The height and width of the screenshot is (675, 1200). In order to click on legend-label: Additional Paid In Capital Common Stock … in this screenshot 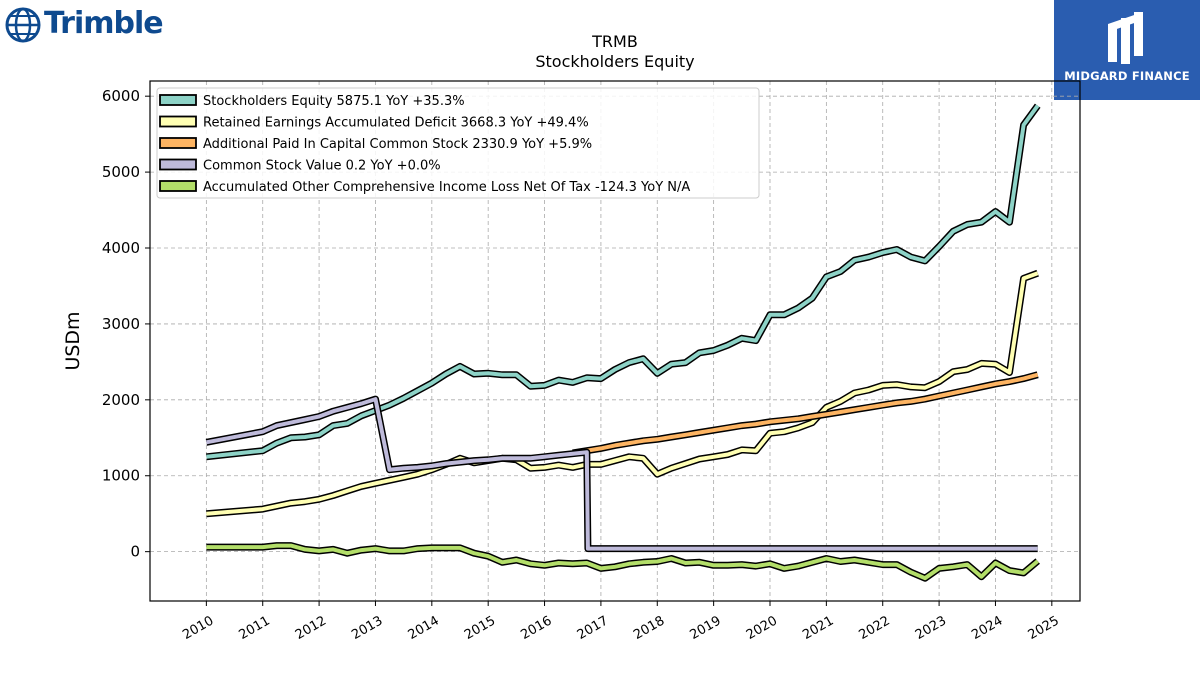, I will do `click(397, 144)`.